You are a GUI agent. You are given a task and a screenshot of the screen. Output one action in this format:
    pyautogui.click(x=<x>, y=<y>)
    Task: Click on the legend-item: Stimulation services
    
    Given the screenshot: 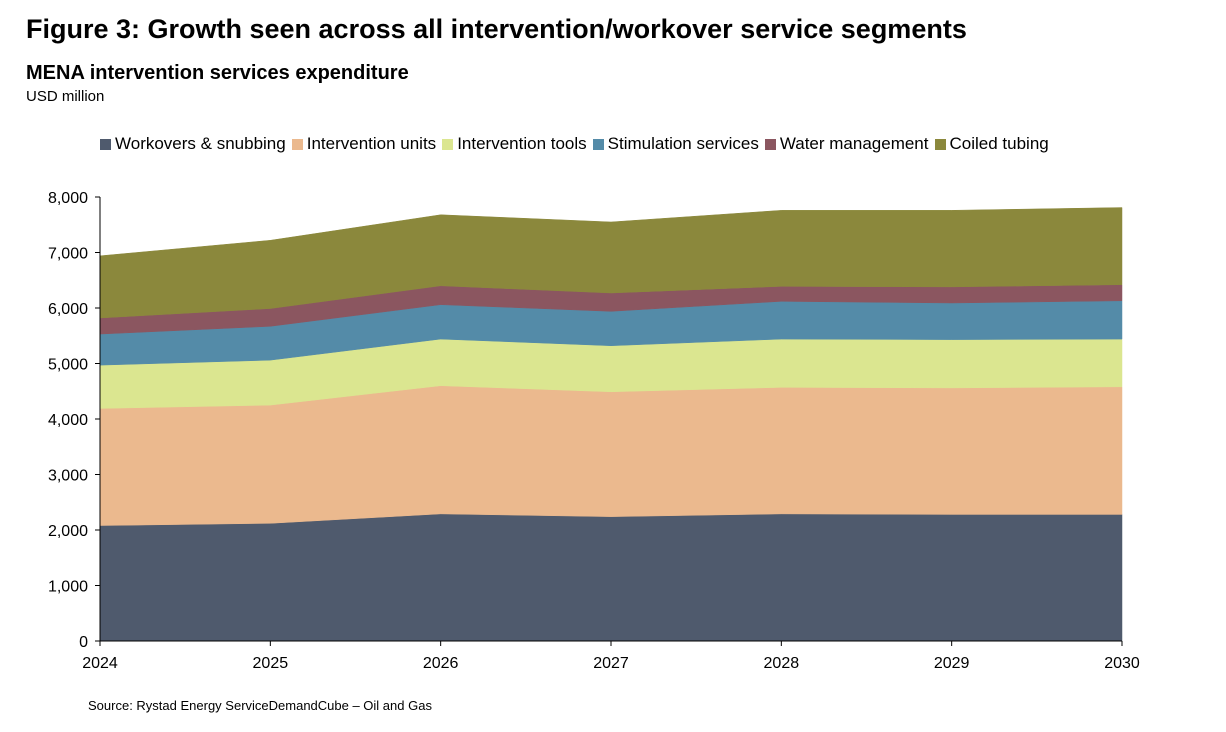 What is the action you would take?
    pyautogui.click(x=675, y=144)
    